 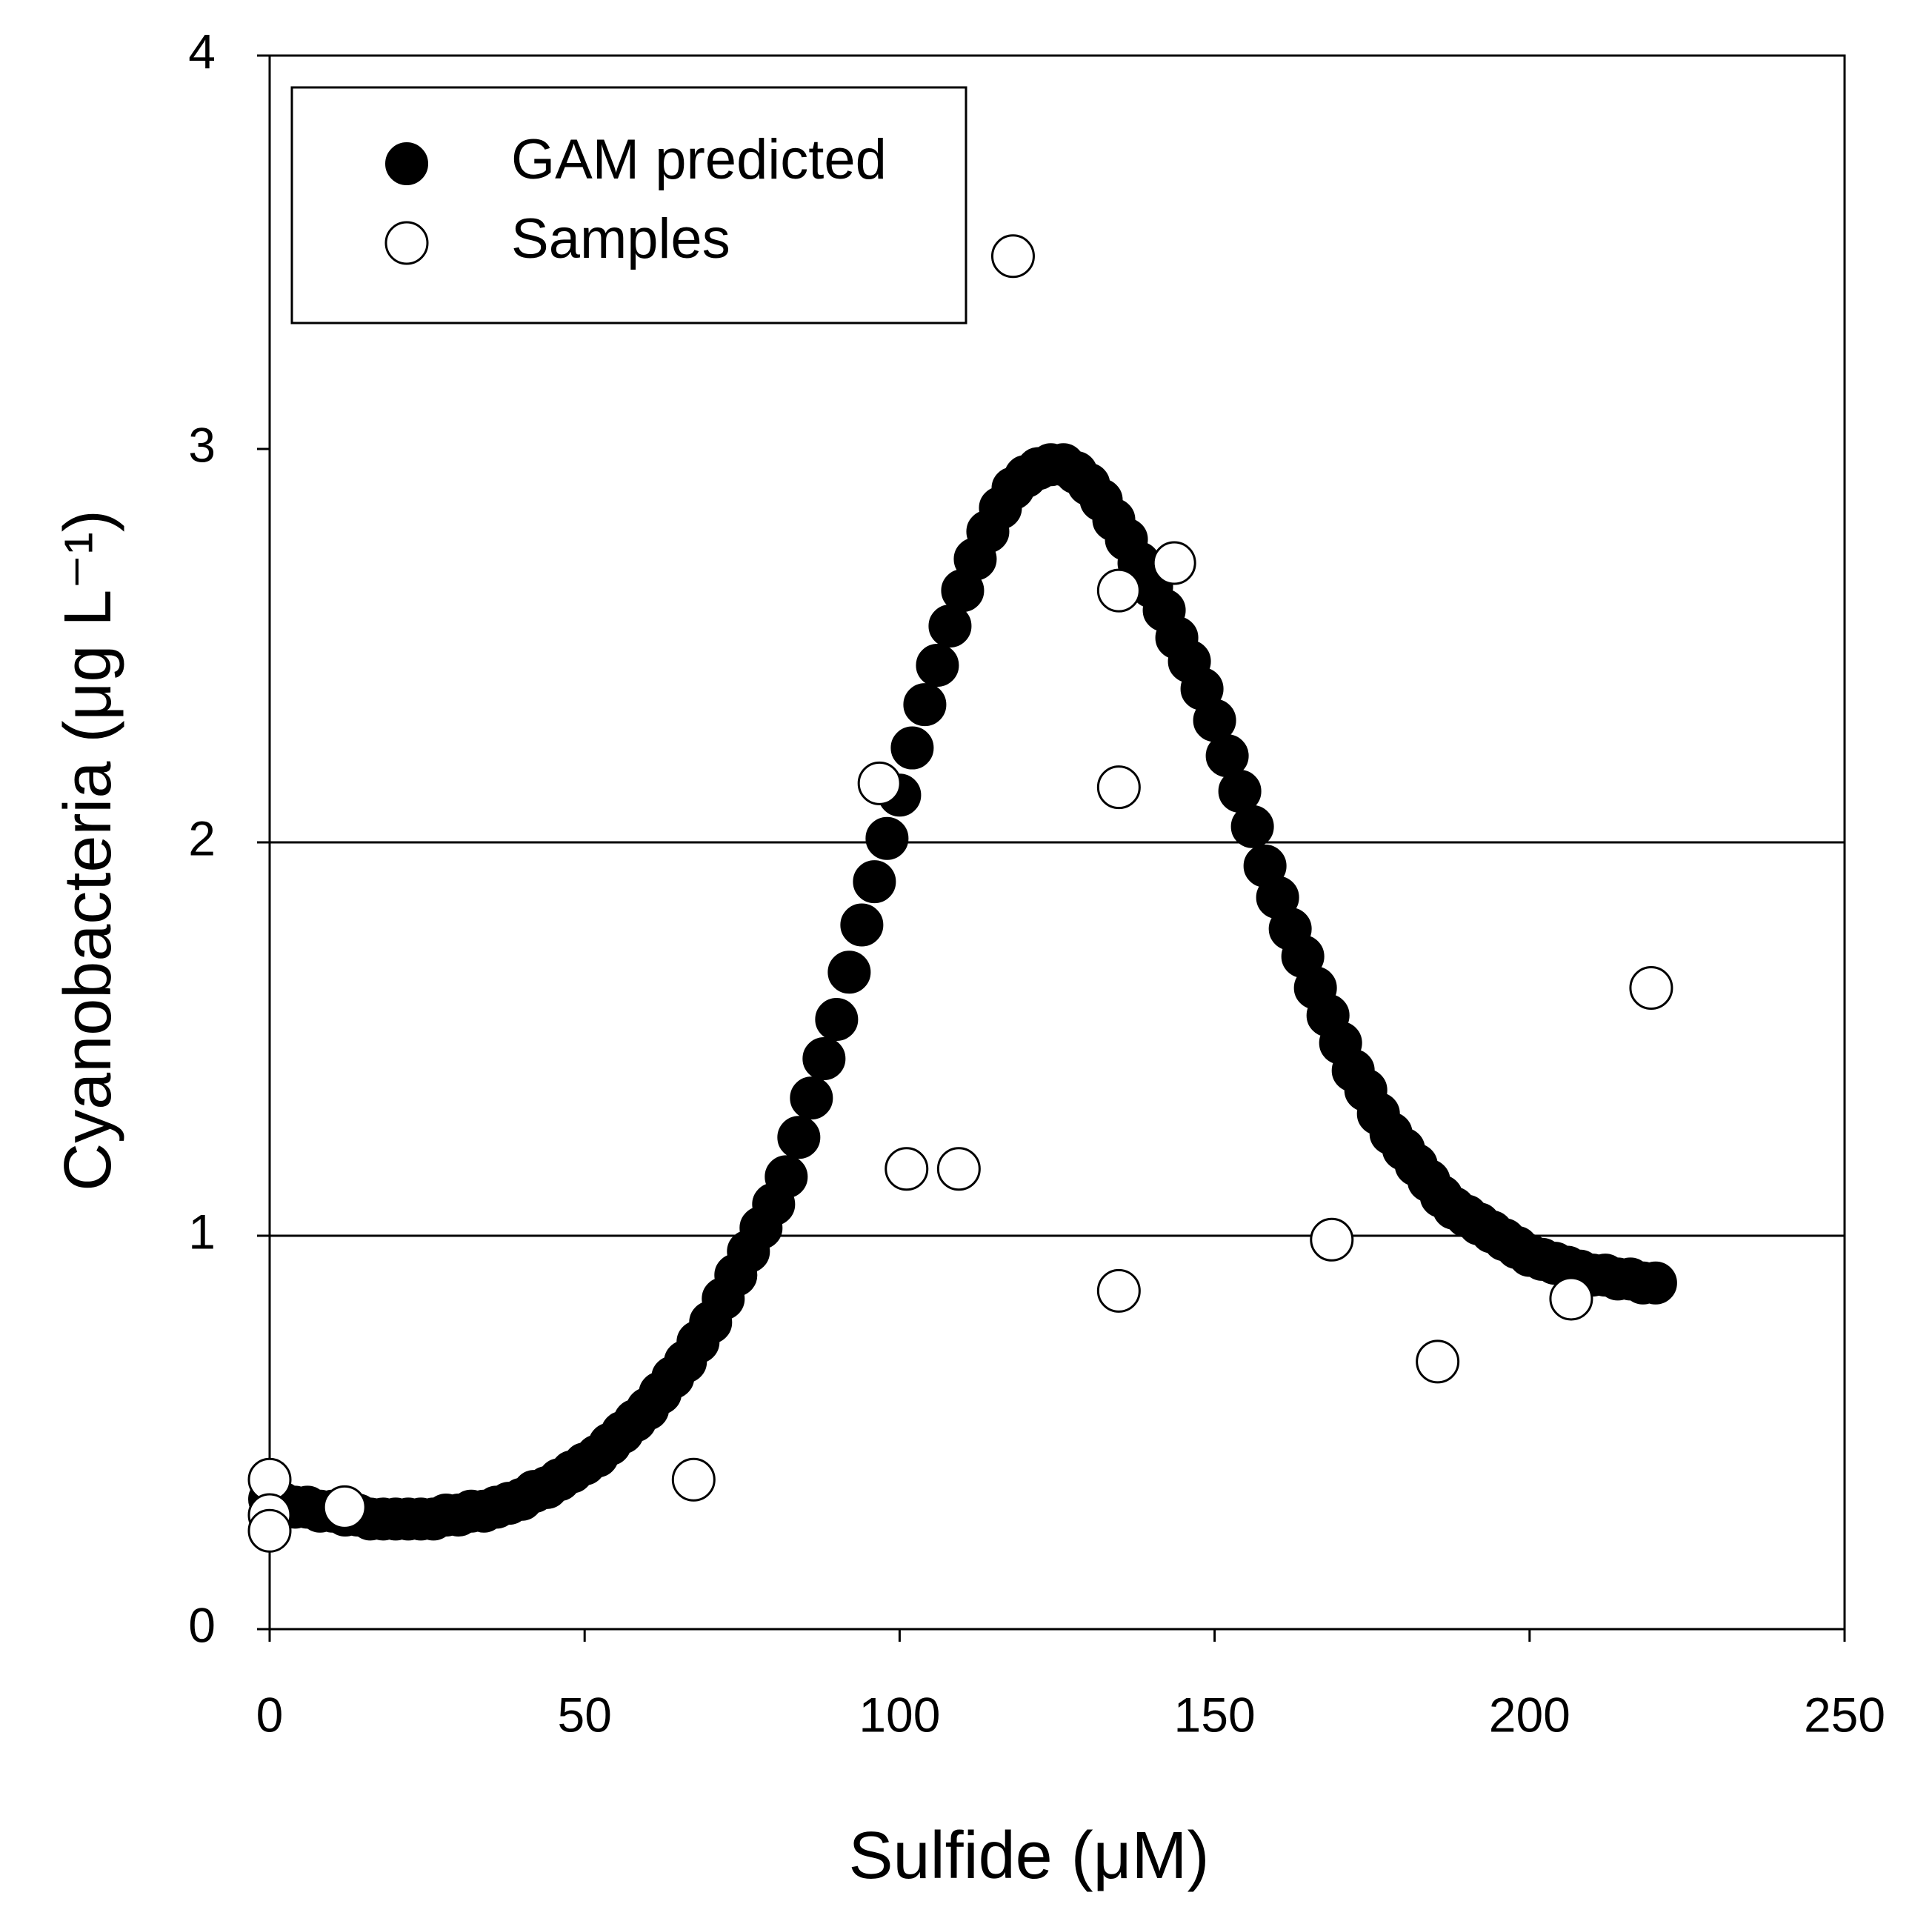 I want to click on legend-label: GAM predicted, so click(x=699, y=159).